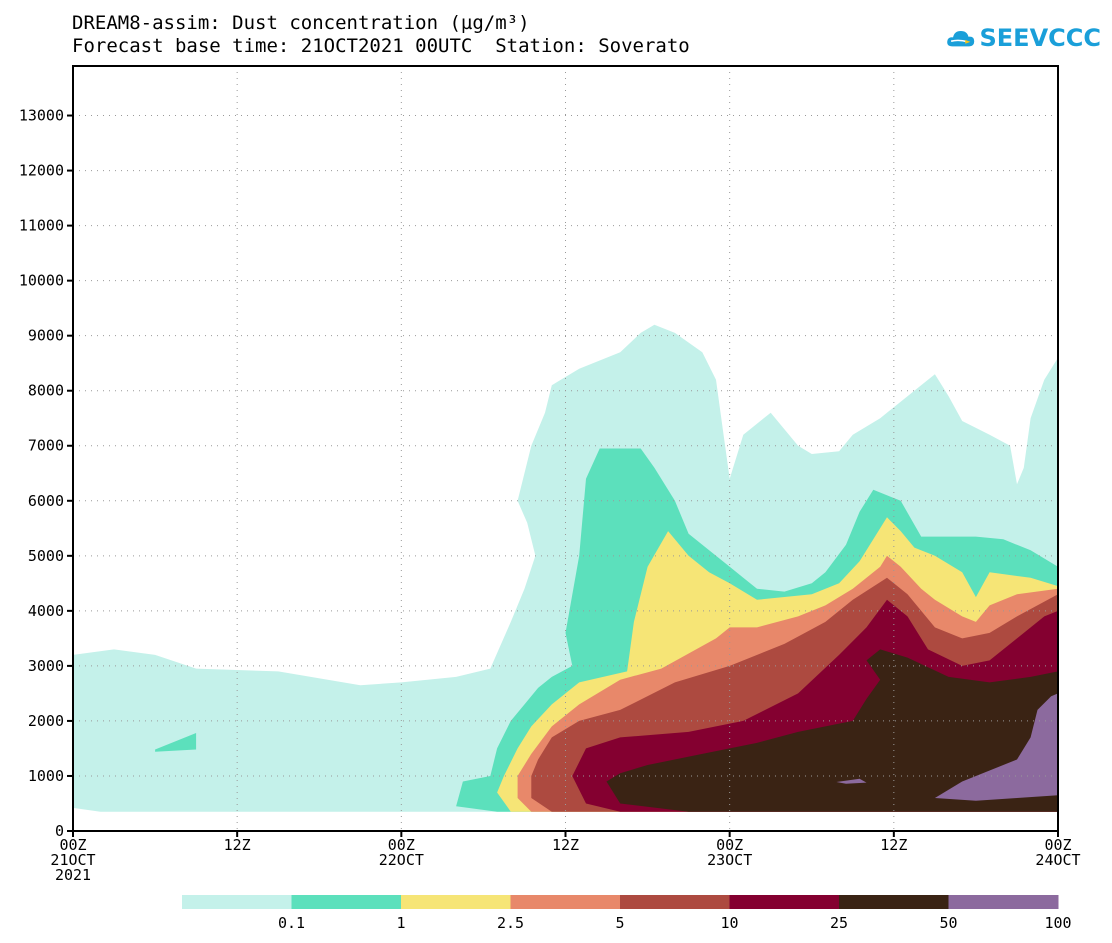  Describe the element at coordinates (46, 556) in the screenshot. I see `y-tick-label-5: 5000` at that location.